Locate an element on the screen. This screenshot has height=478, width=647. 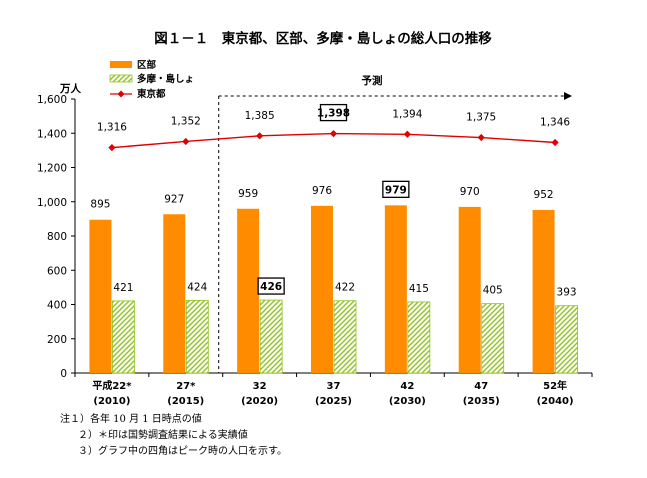
data-label-tama: 405 is located at coordinates (493, 291).